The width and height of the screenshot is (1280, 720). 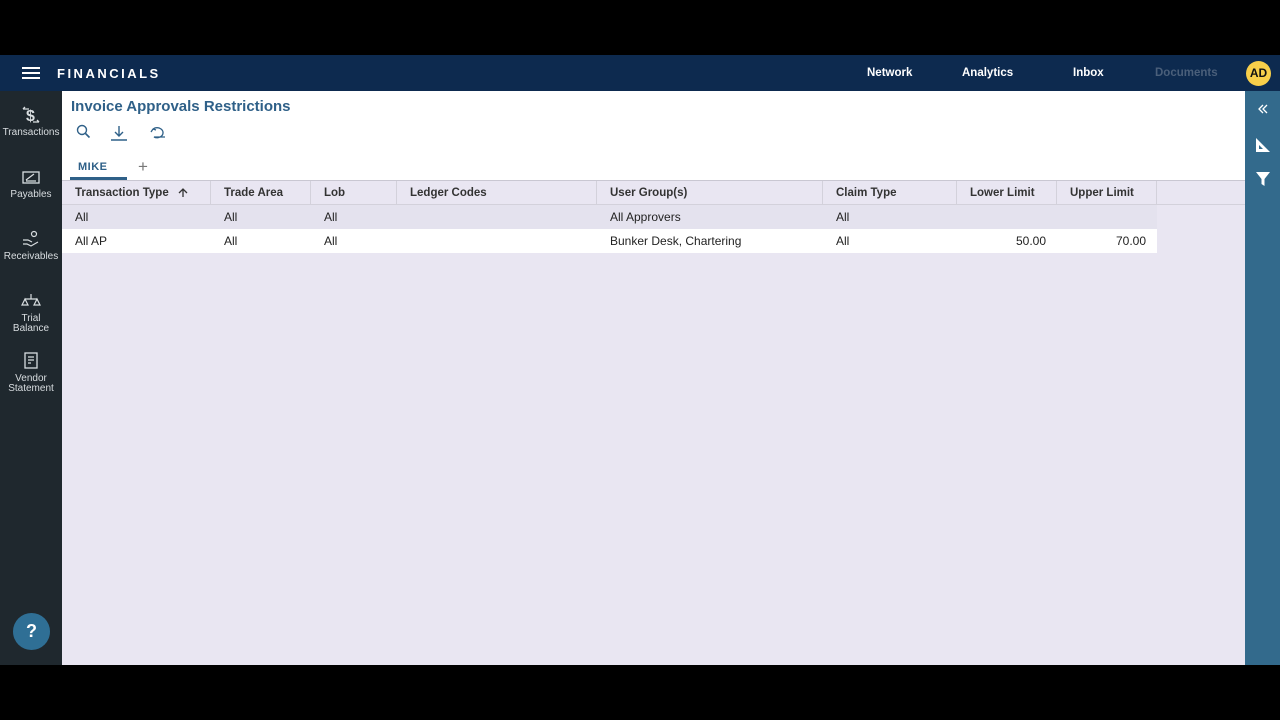 What do you see at coordinates (82, 217) in the screenshot?
I see `cell-transaction-type: All` at bounding box center [82, 217].